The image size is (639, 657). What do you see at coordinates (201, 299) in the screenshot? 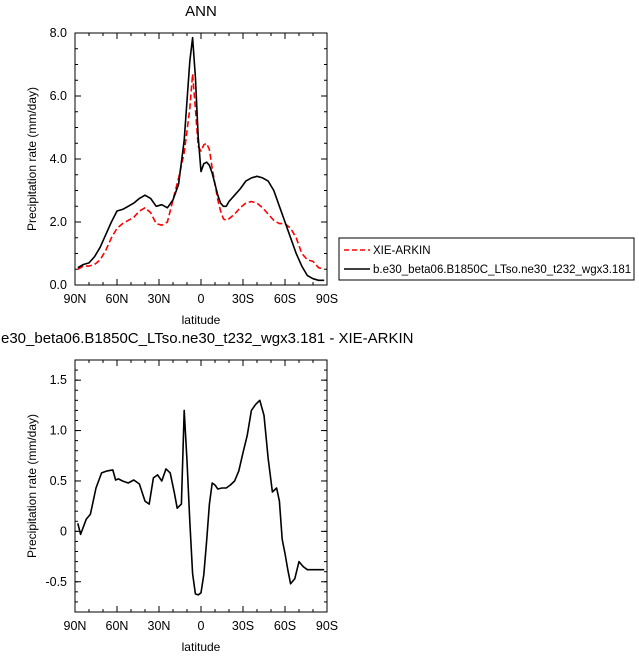
I see `top-x-tick-label: 0` at bounding box center [201, 299].